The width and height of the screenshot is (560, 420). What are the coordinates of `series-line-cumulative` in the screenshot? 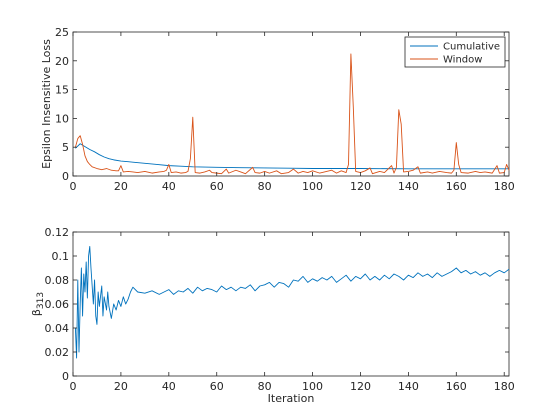 It's located at (292, 156).